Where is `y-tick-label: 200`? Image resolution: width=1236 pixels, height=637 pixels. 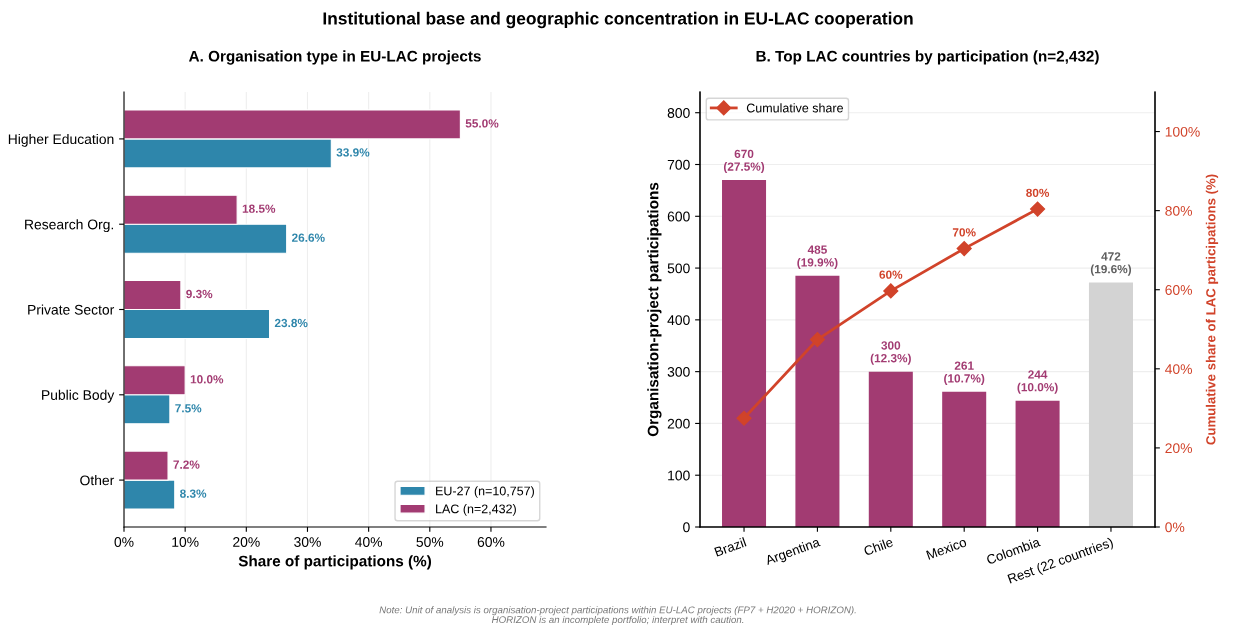
y-tick-label: 200 is located at coordinates (678, 423).